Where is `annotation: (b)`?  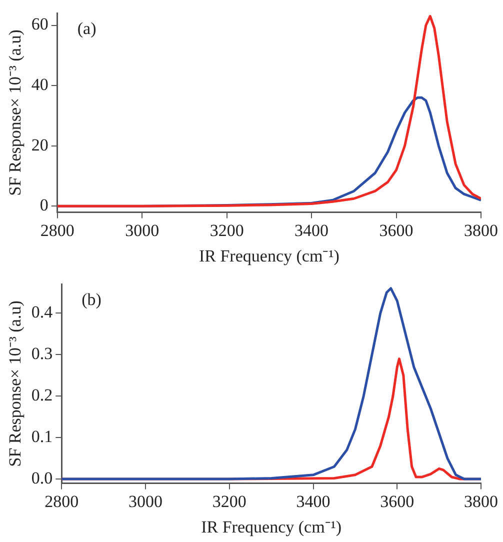
annotation: (b) is located at coordinates (92, 300).